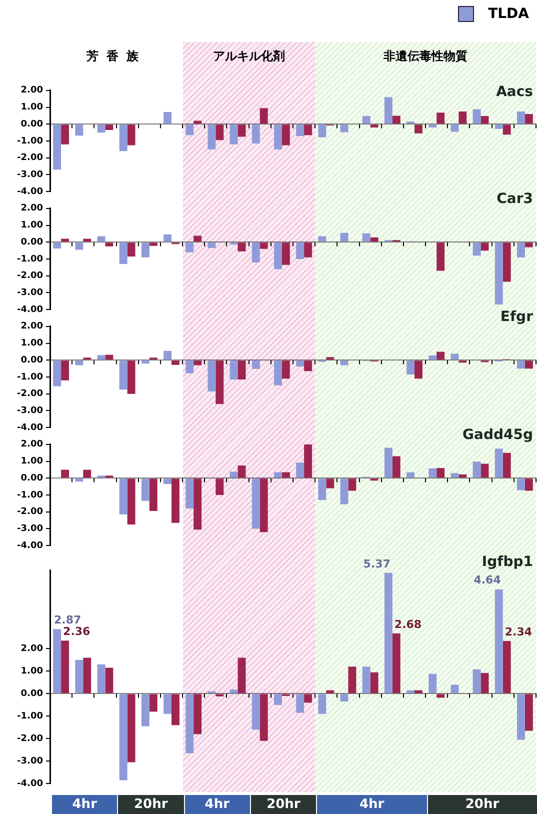 Image resolution: width=537 pixels, height=814 pixels. I want to click on y-tick-label: 2.00, so click(31, 327).